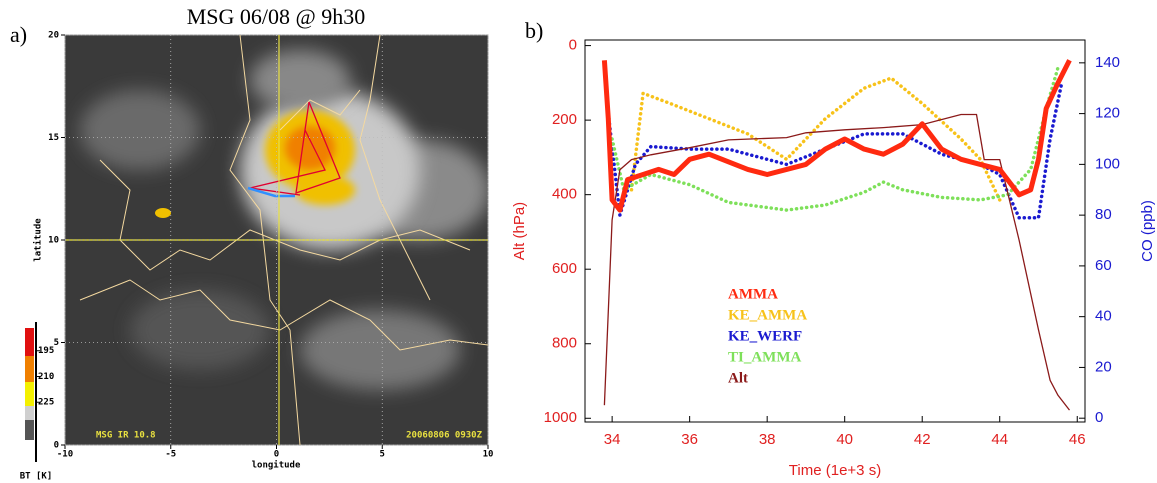 This screenshot has height=483, width=1157. What do you see at coordinates (46, 403) in the screenshot?
I see `colorbar-tick-label: 225` at bounding box center [46, 403].